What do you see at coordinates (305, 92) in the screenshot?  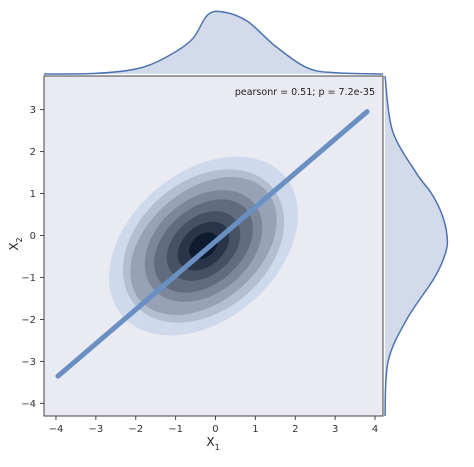 I see `pearson-annotation: pearsonr = 0.51; p = 7.2e-35` at bounding box center [305, 92].